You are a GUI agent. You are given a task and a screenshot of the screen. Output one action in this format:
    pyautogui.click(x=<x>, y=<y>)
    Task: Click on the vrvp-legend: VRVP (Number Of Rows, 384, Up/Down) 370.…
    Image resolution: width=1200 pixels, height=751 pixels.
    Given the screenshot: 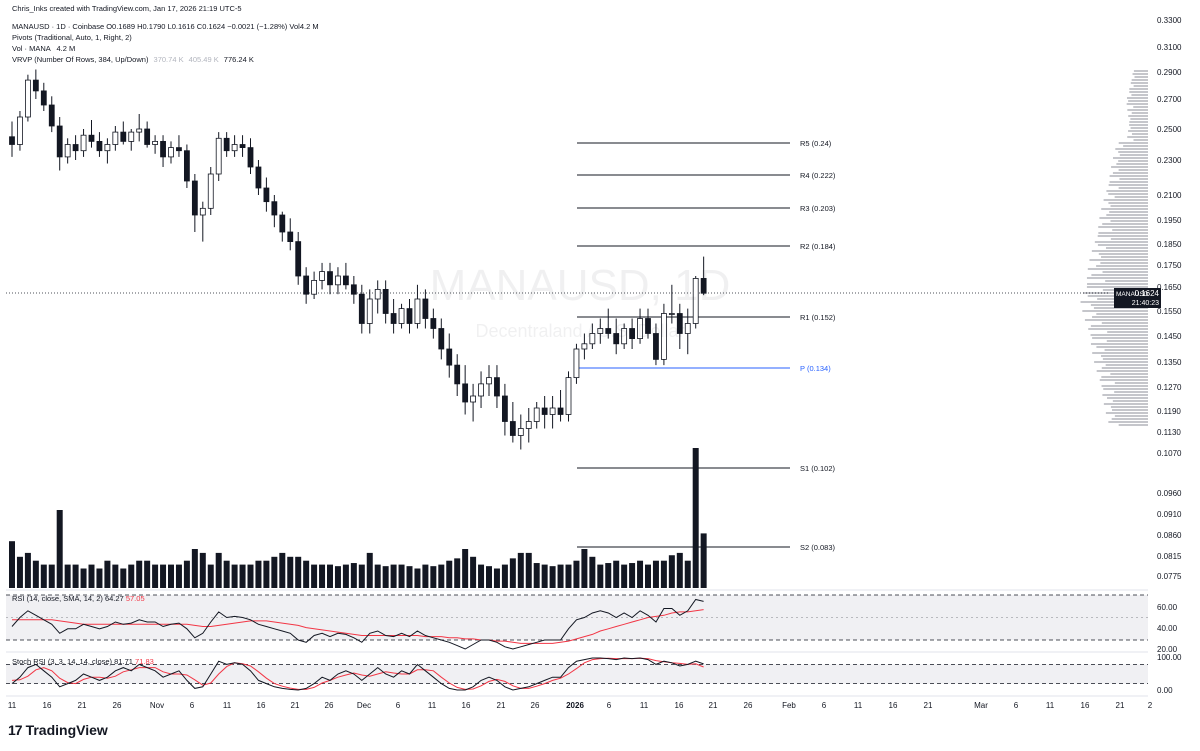 What is the action you would take?
    pyautogui.click(x=133, y=60)
    